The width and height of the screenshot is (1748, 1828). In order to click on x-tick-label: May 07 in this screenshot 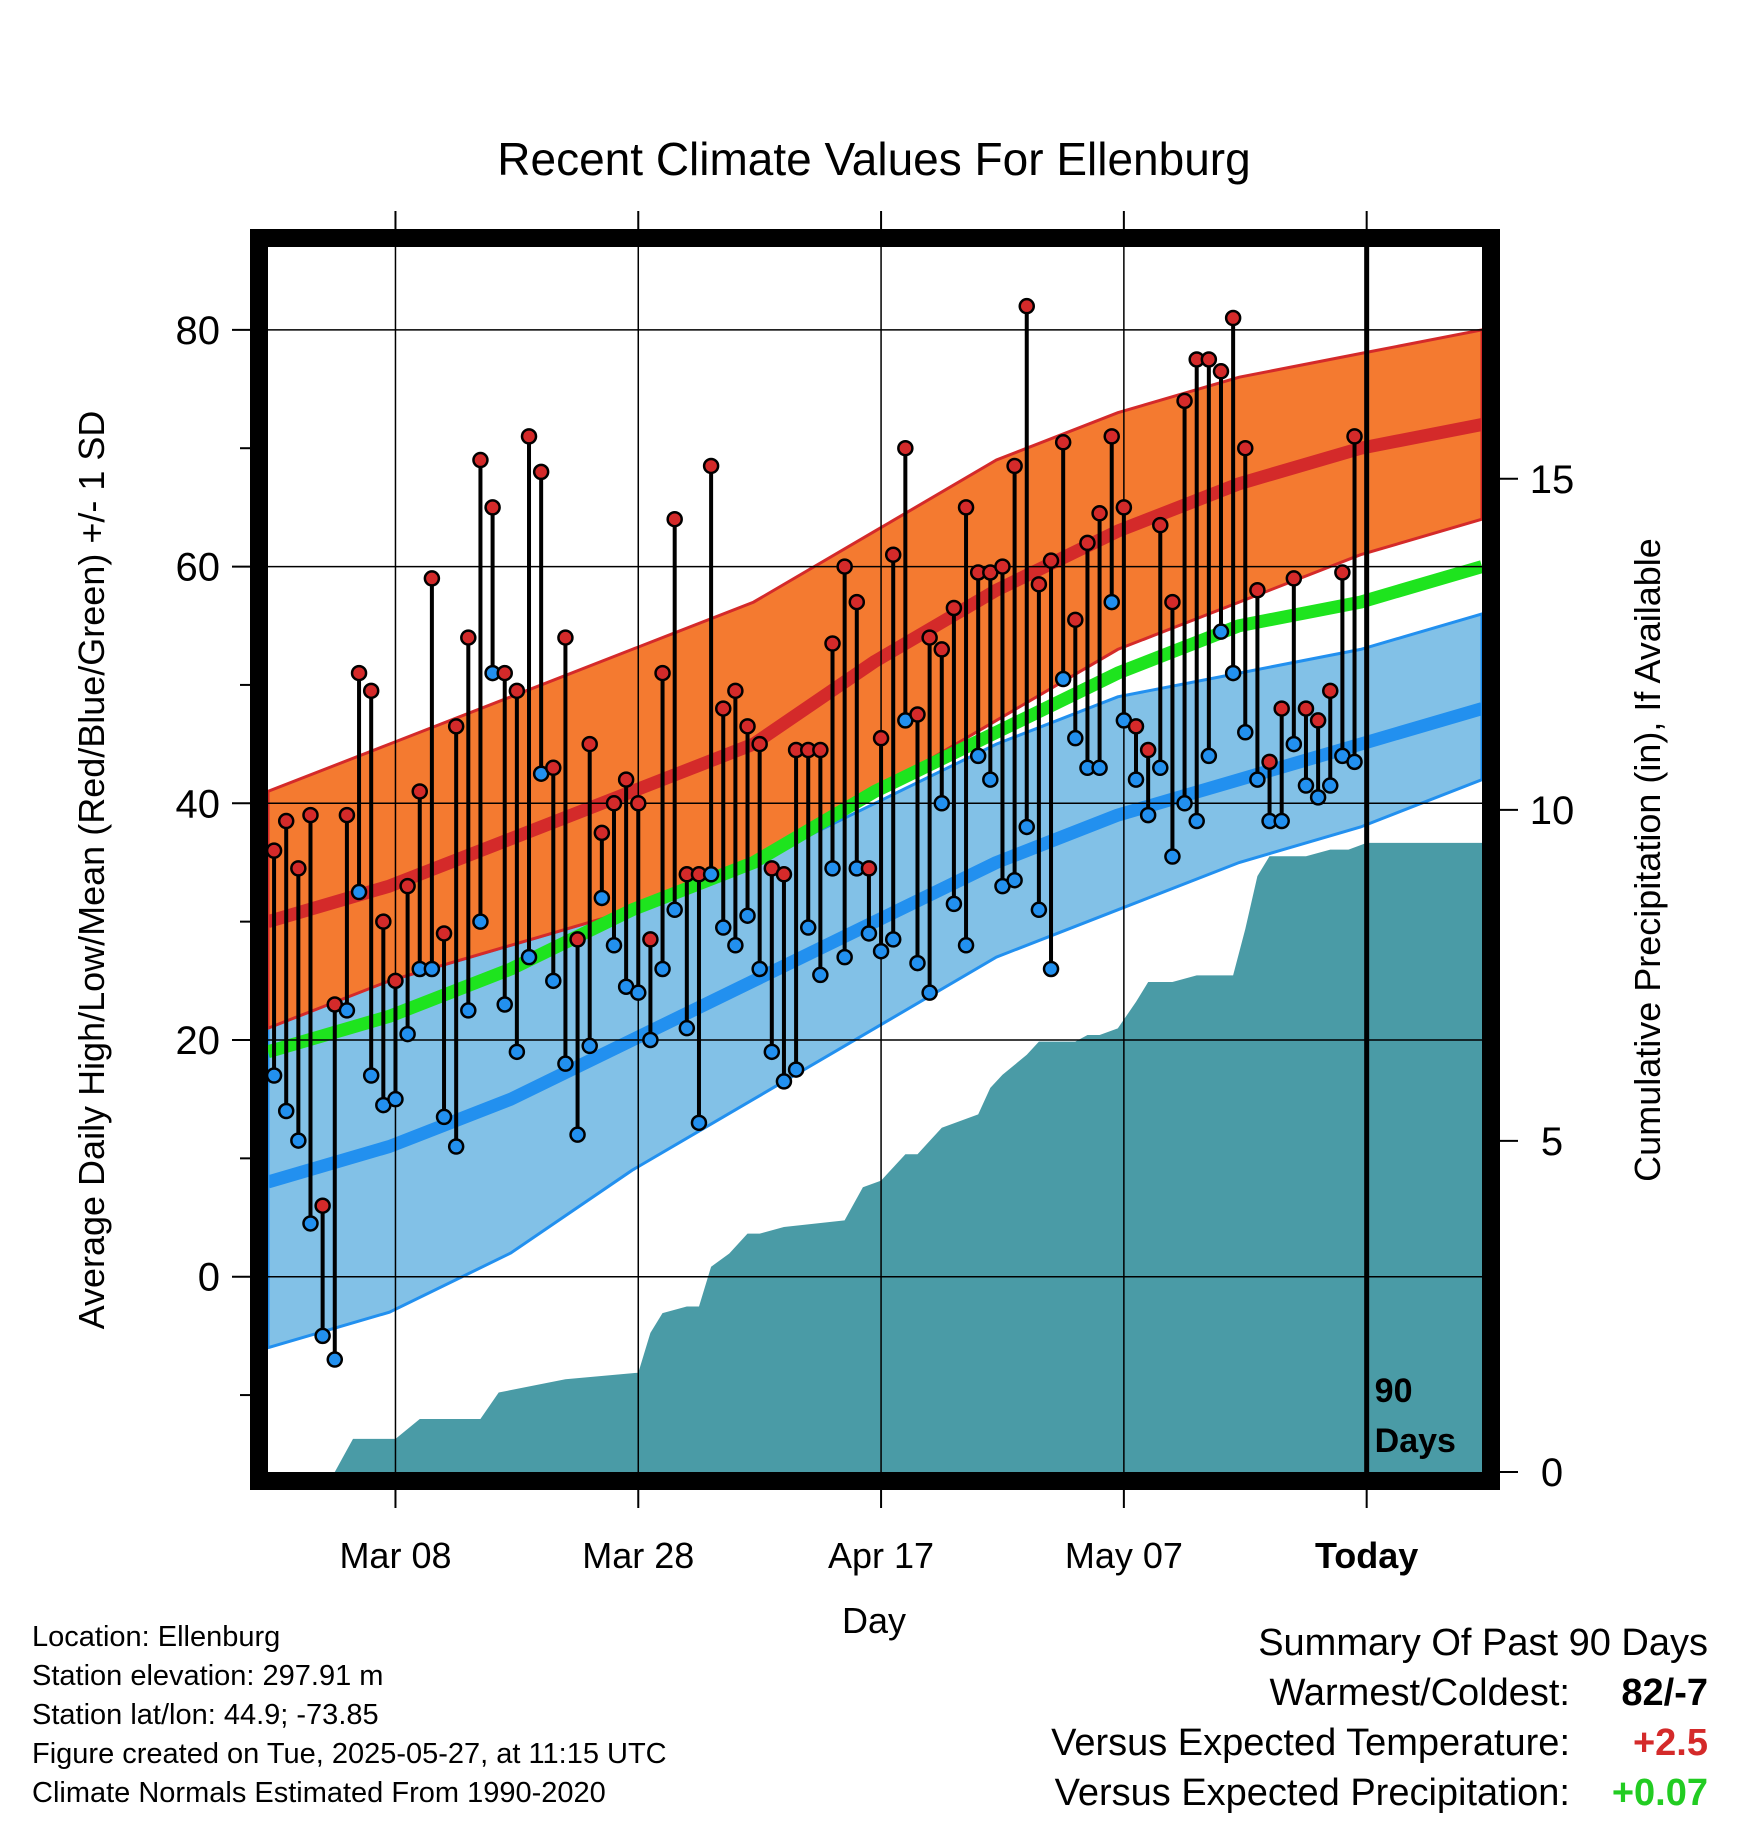, I will do `click(1124, 1555)`.